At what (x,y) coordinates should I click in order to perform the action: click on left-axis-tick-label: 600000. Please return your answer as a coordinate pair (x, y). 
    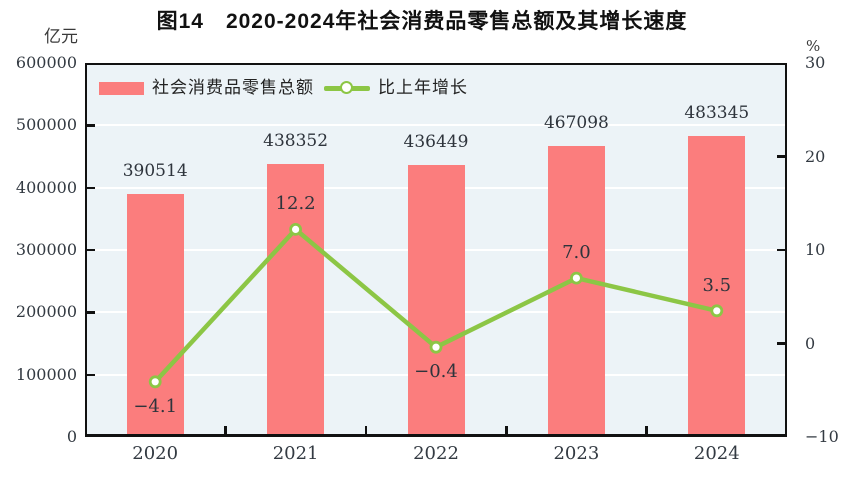
    Looking at the image, I should click on (46, 62).